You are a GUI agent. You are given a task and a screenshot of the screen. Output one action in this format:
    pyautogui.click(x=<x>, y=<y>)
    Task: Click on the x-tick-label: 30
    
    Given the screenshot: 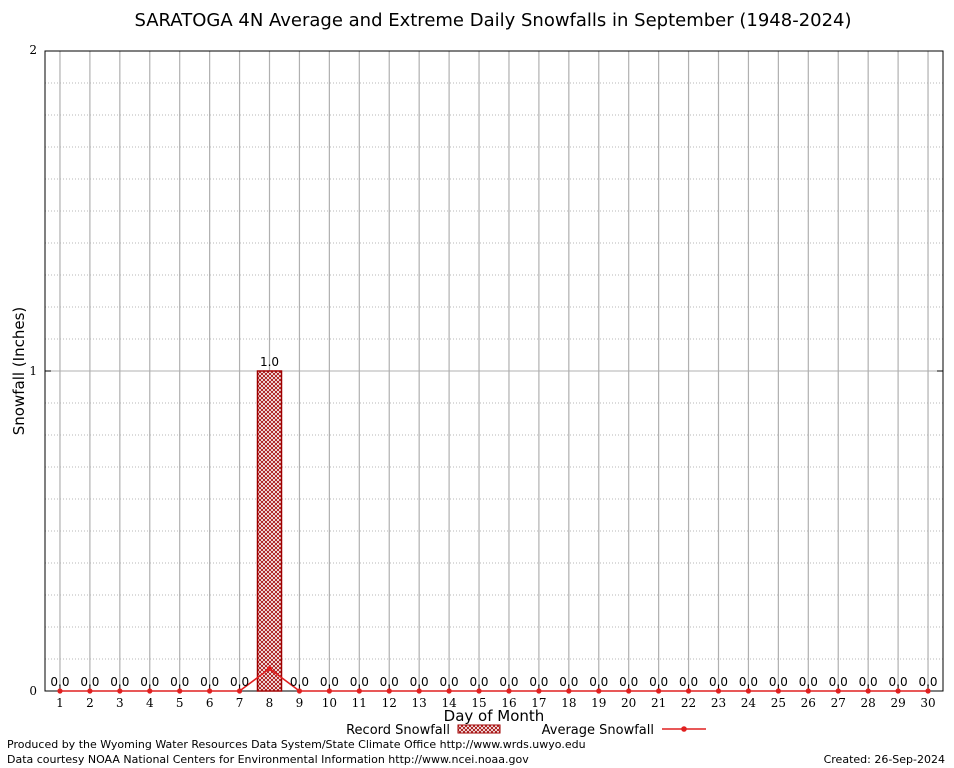 What is the action you would take?
    pyautogui.click(x=927, y=703)
    